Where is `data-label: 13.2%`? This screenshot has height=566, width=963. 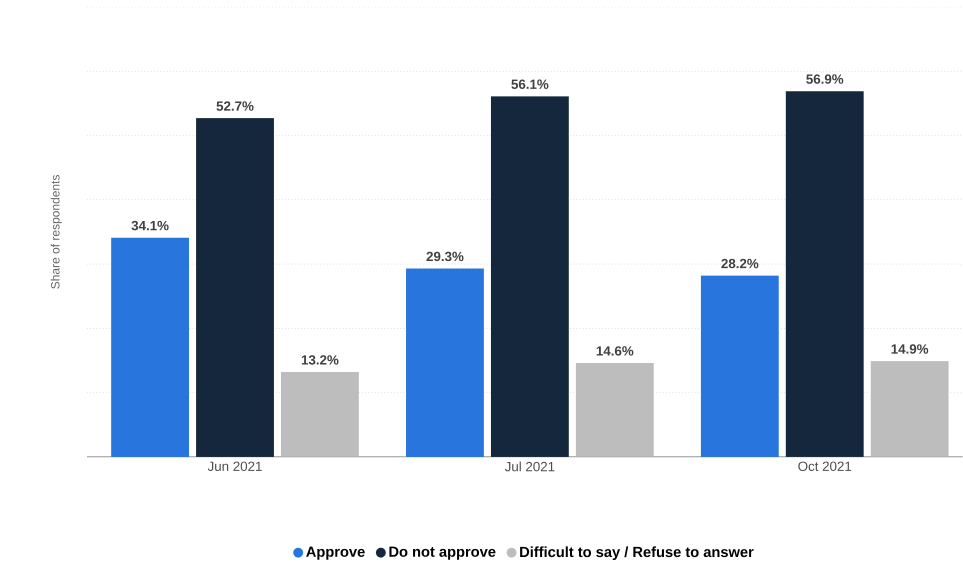 data-label: 13.2% is located at coordinates (320, 360).